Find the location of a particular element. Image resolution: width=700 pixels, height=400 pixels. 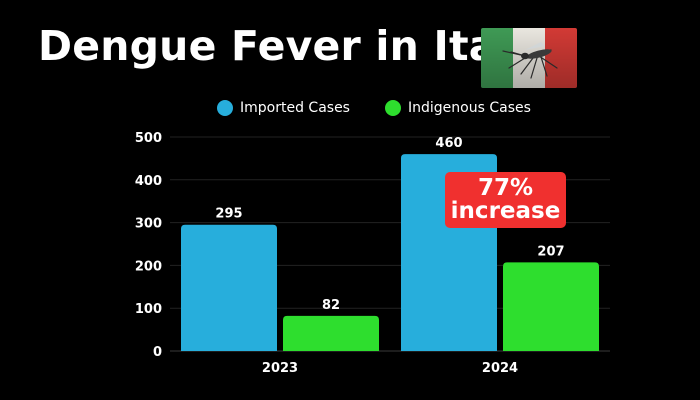

data-label: 207 is located at coordinates (550, 251).